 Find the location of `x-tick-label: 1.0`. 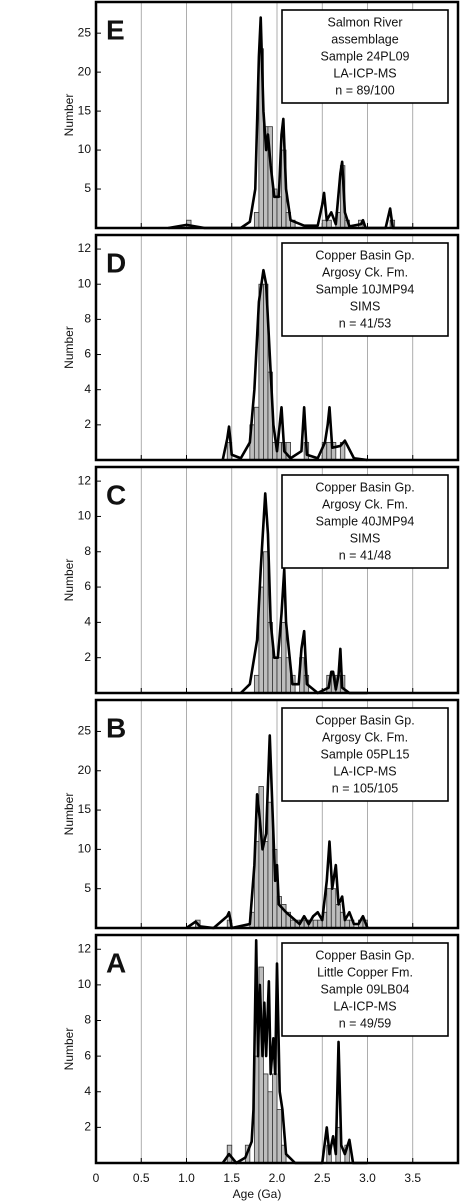

x-tick-label: 1.0 is located at coordinates (186, 1178).